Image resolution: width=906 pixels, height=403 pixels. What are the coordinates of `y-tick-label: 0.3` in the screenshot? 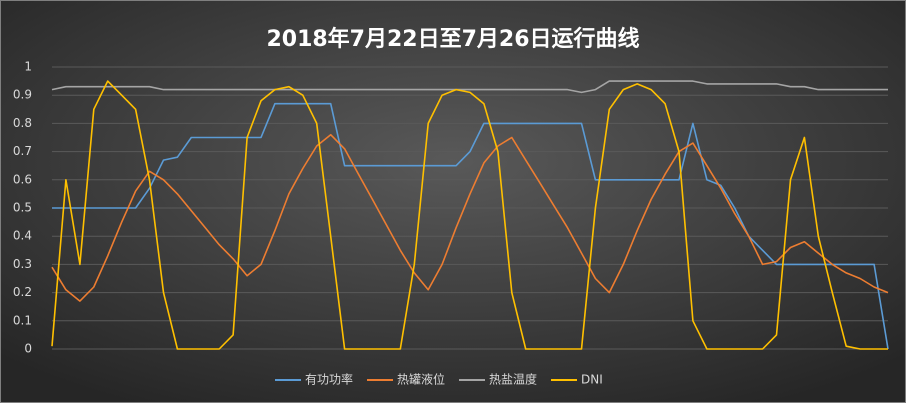 It's located at (22, 264).